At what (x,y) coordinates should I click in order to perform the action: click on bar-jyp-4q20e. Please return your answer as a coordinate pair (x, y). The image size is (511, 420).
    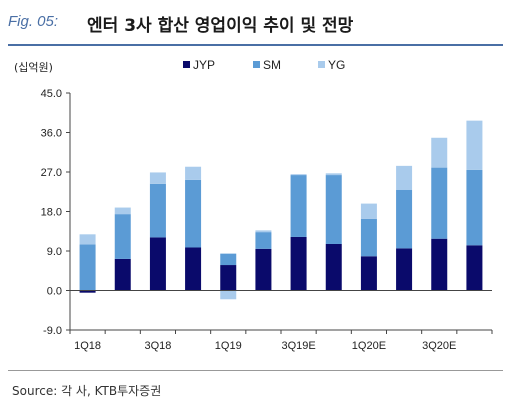
    Looking at the image, I should click on (474, 268).